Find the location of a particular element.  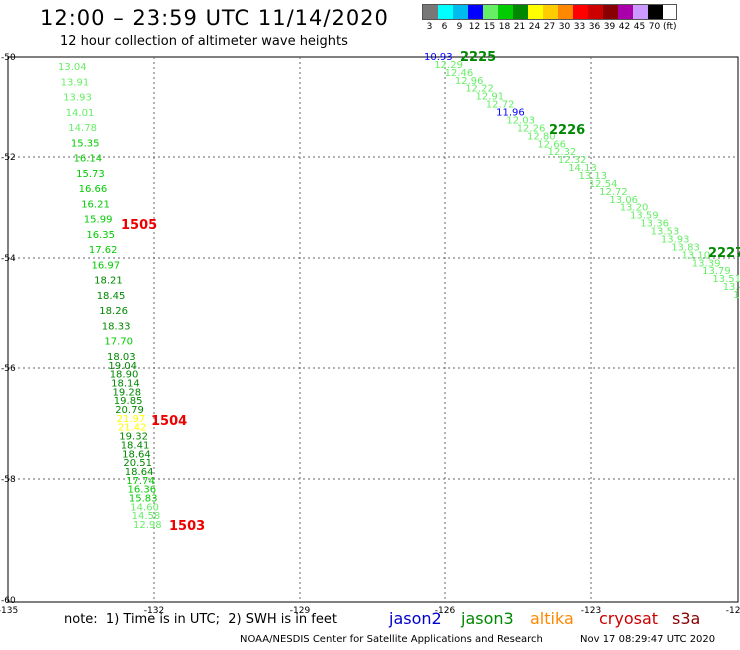

satellite-name-cryosat: cryosat is located at coordinates (629, 618).